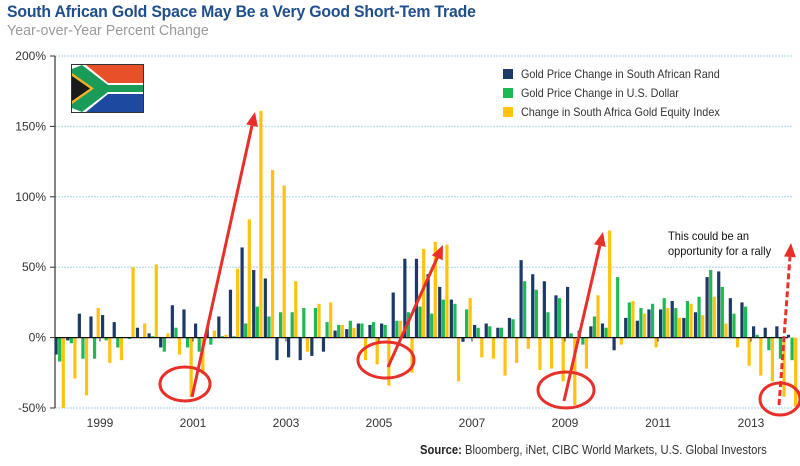 This screenshot has width=800, height=466. I want to click on legend-label-usd: Gold Price Change in U.S. Dollar, so click(600, 92).